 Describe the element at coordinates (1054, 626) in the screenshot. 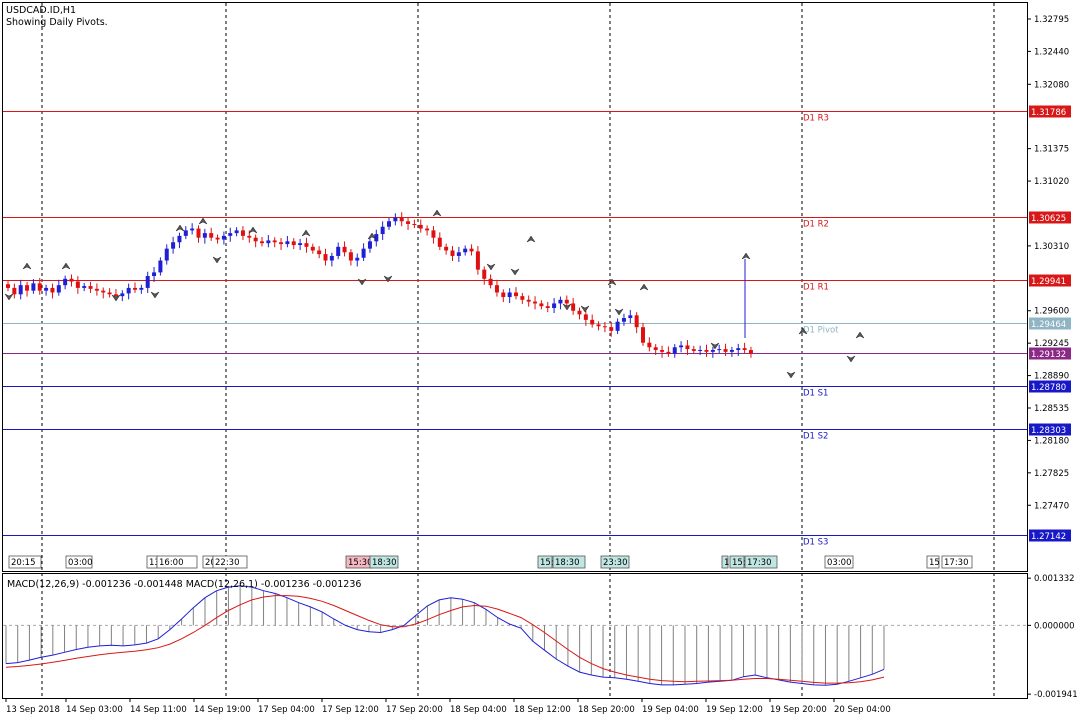

I see `macd-tick-label: 0.000000` at that location.